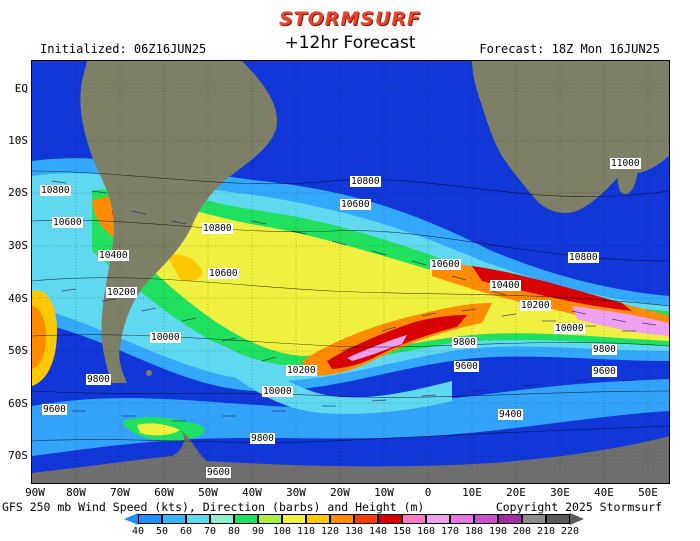 The height and width of the screenshot is (541, 700). I want to click on scale-tick-label: 130, so click(354, 531).